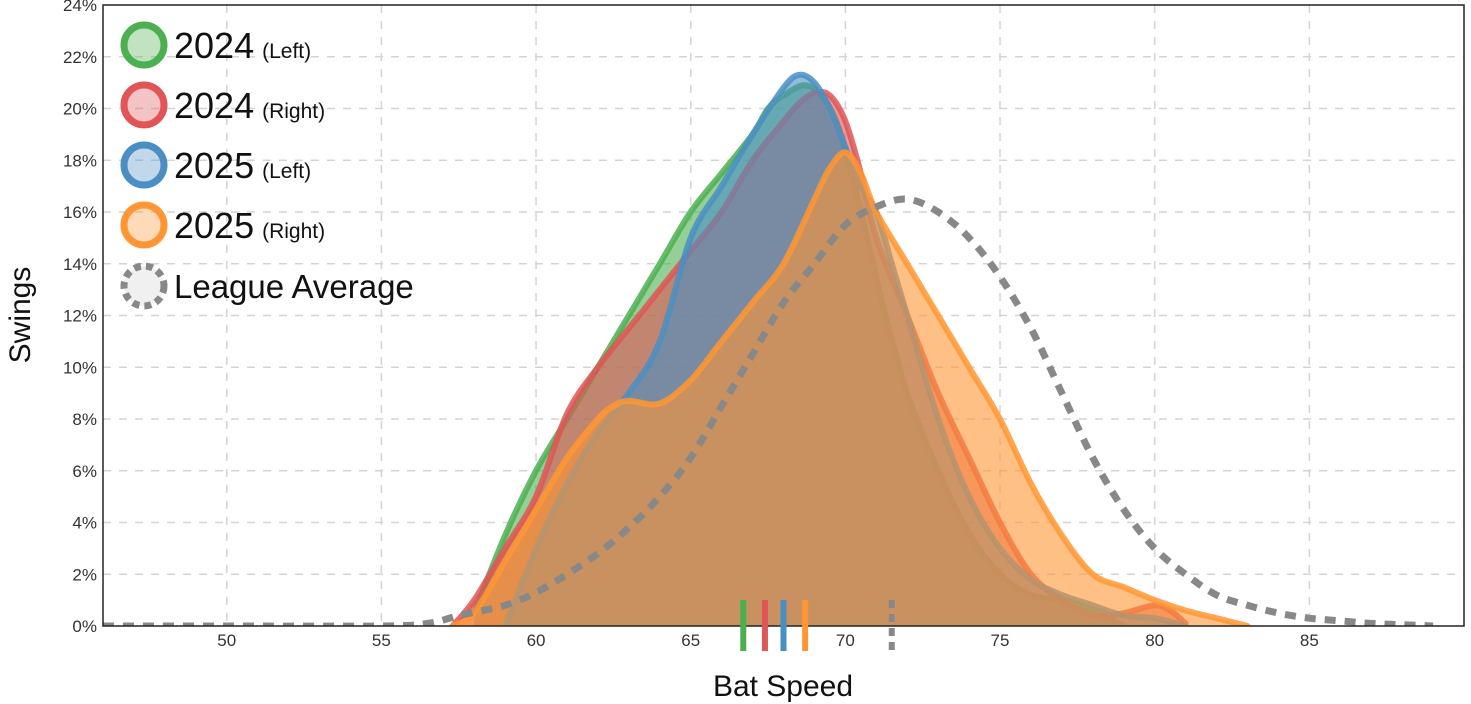 This screenshot has height=704, width=1471. I want to click on y-tick-label: 18%, so click(80, 160).